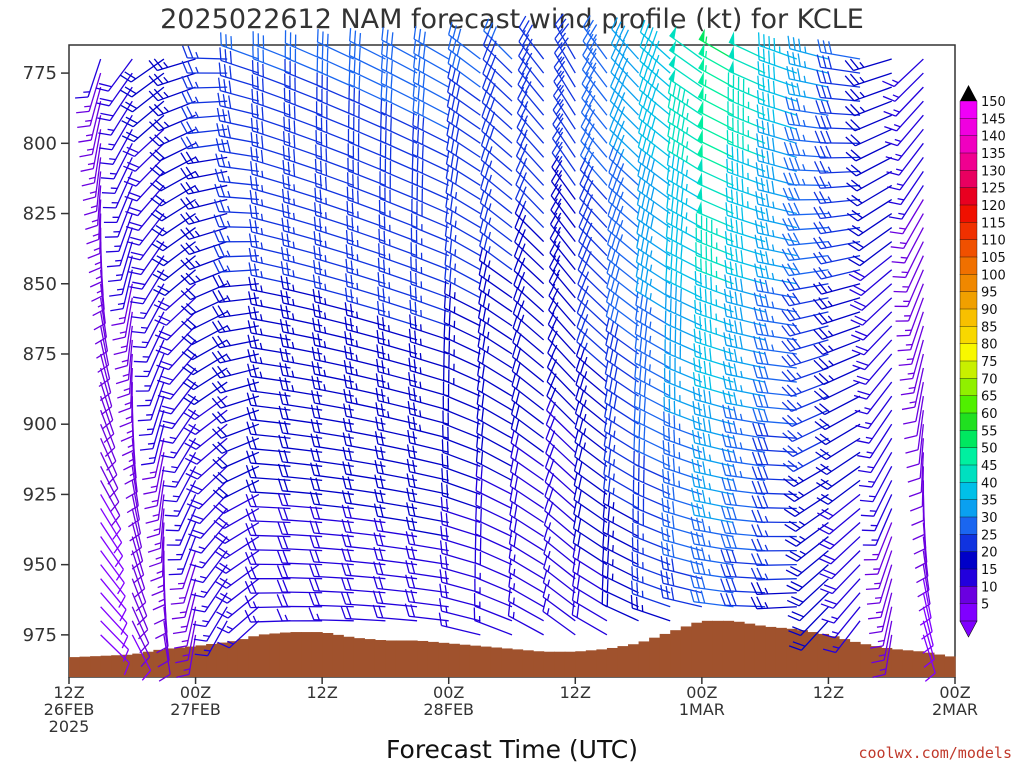 This screenshot has height=768, width=1024. Describe the element at coordinates (955, 709) in the screenshot. I see `x-tick-label: 2MAR` at that location.